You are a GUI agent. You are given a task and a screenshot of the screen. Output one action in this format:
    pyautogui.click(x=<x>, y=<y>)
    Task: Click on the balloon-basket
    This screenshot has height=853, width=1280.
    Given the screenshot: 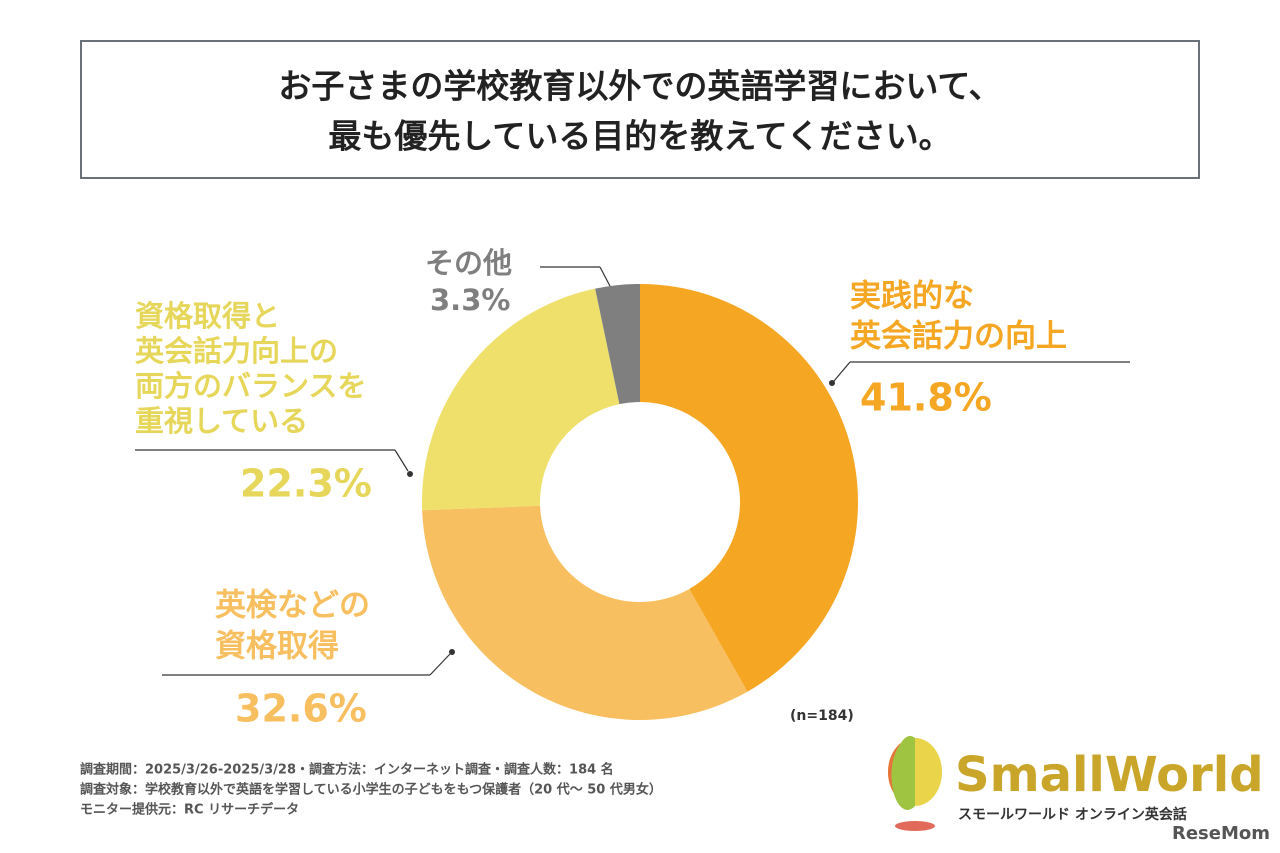 What is the action you would take?
    pyautogui.click(x=915, y=826)
    